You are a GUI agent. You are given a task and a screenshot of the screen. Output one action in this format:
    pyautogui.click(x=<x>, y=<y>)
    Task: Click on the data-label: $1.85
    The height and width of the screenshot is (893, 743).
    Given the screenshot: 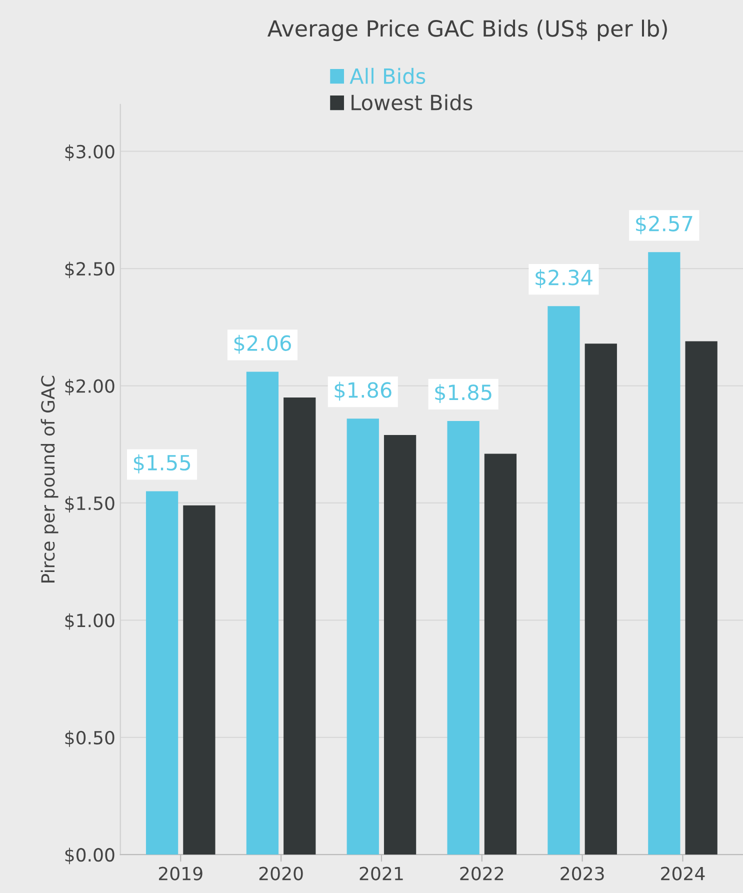 What is the action you would take?
    pyautogui.click(x=463, y=393)
    